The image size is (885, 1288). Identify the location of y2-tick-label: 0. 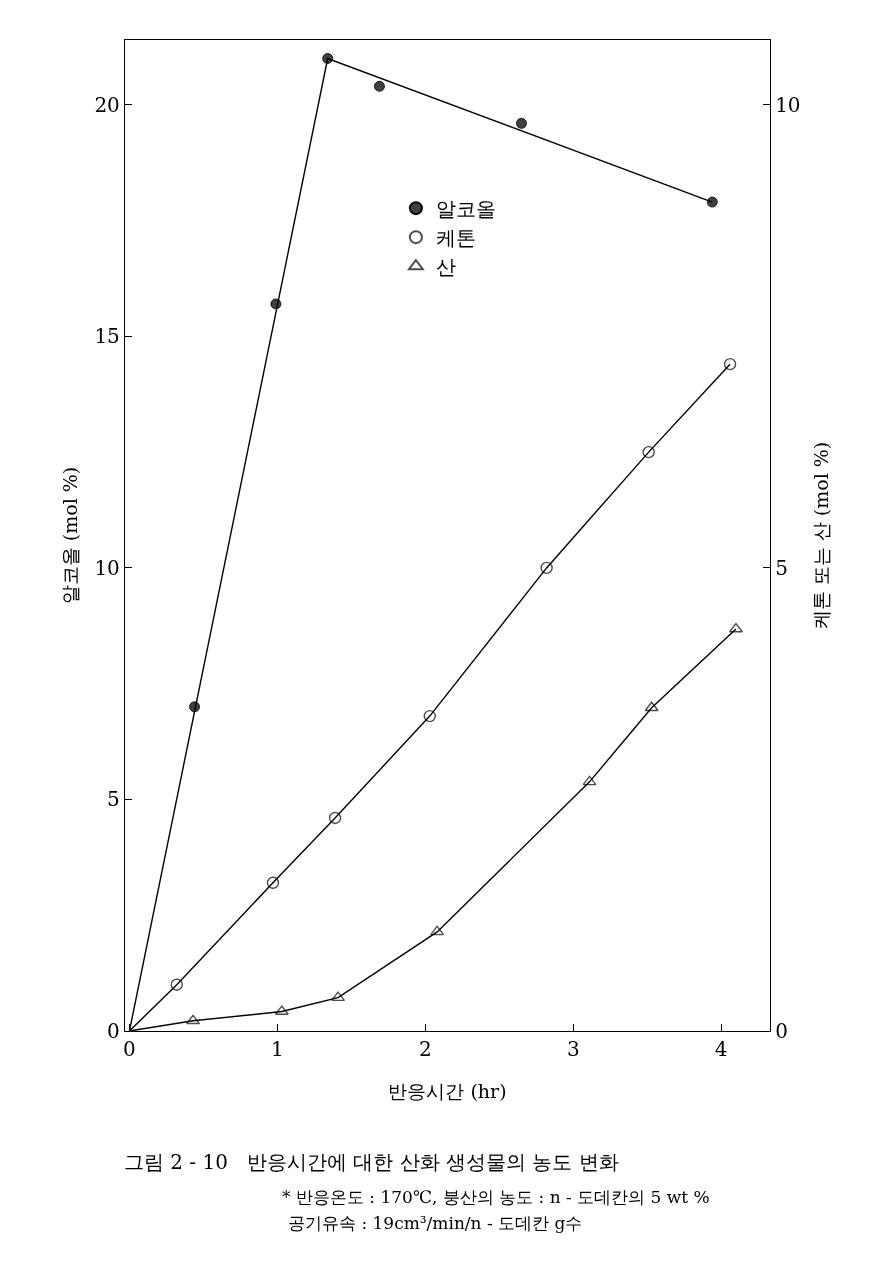
(781, 1031).